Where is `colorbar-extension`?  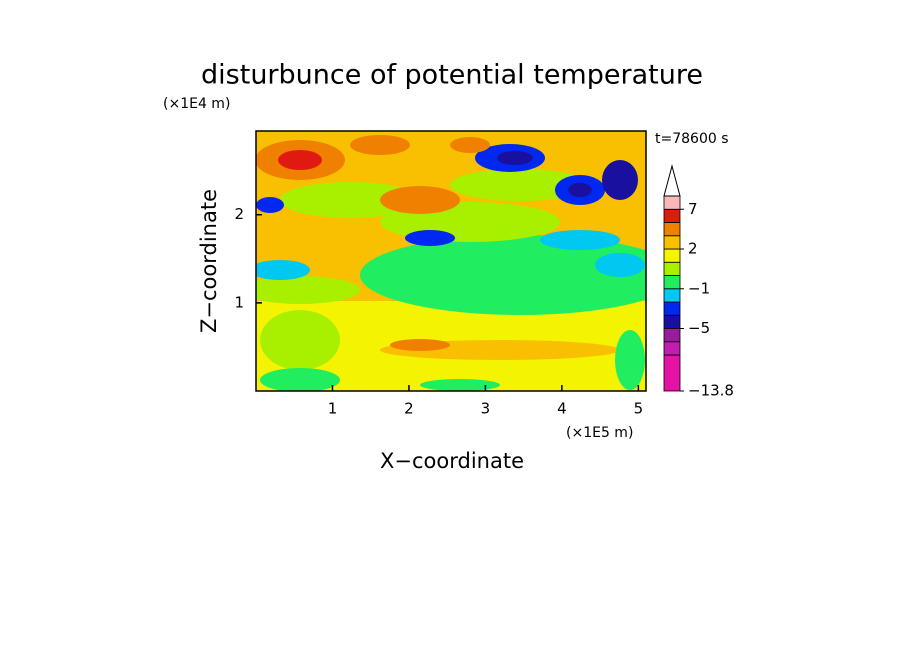
colorbar-extension is located at coordinates (672, 180).